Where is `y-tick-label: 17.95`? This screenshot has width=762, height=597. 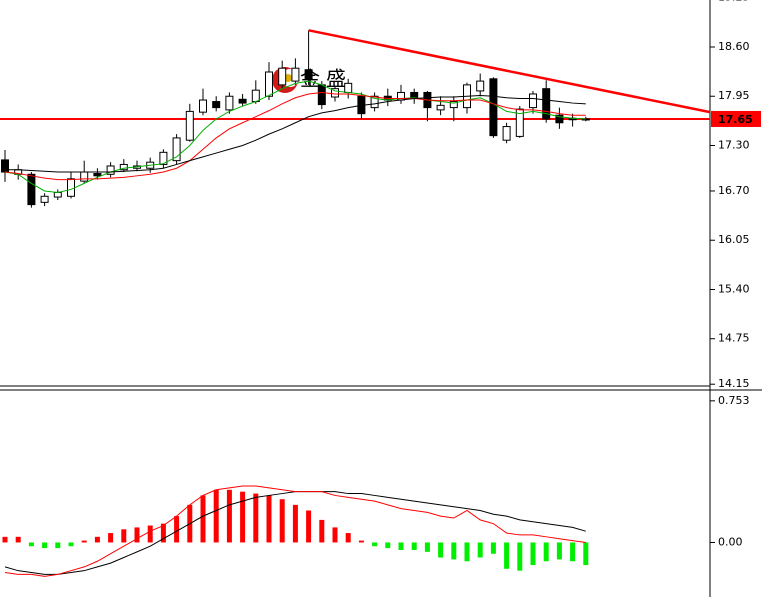 y-tick-label: 17.95 is located at coordinates (734, 95).